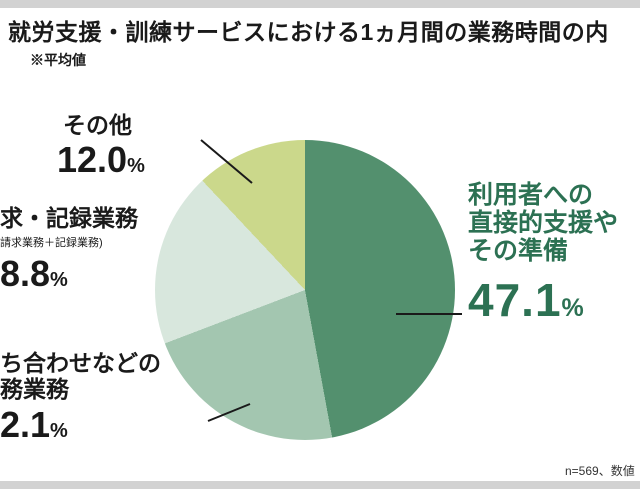 This screenshot has height=489, width=640. What do you see at coordinates (97, 125) in the screenshot?
I see `label-other-name: その他` at bounding box center [97, 125].